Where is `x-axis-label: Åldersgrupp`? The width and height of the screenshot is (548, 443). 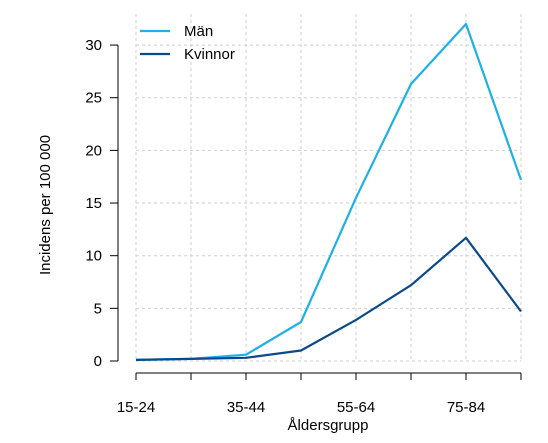 x-axis-label: Åldersgrupp is located at coordinates (328, 425).